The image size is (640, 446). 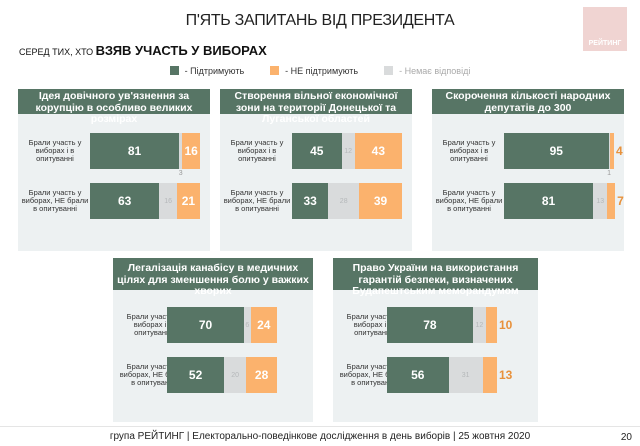 What do you see at coordinates (180, 173) in the screenshot?
I see `bar-value-label: 3` at bounding box center [180, 173].